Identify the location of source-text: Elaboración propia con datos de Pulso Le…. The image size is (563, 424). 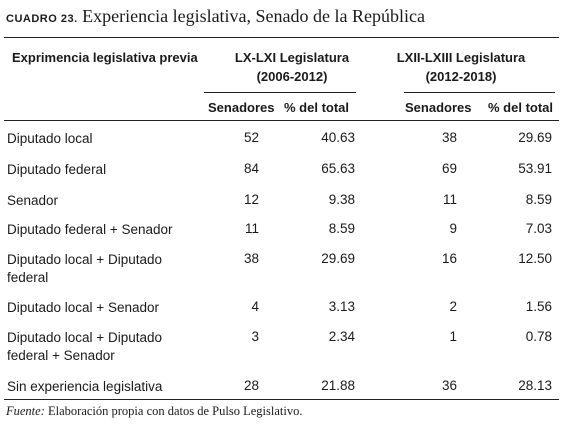
(173, 411).